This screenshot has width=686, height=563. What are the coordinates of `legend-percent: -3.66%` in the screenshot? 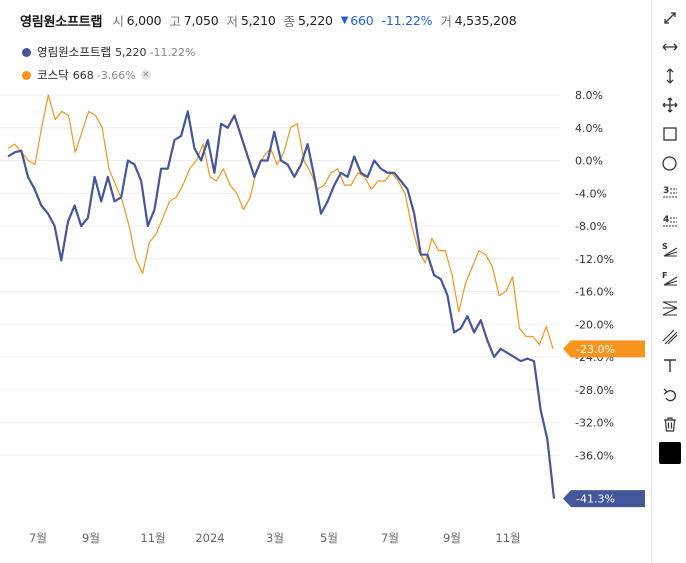 It's located at (116, 75).